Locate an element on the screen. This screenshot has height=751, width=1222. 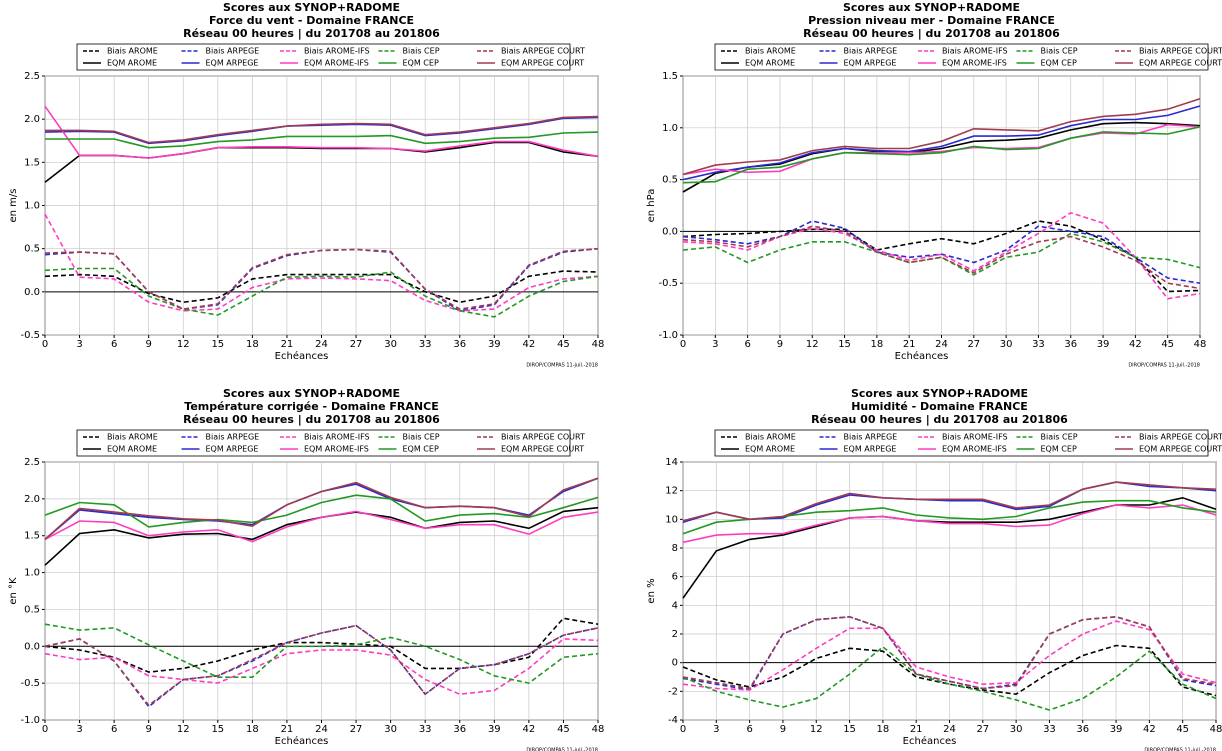
y-tick-label: 1.5 is located at coordinates (32, 162).